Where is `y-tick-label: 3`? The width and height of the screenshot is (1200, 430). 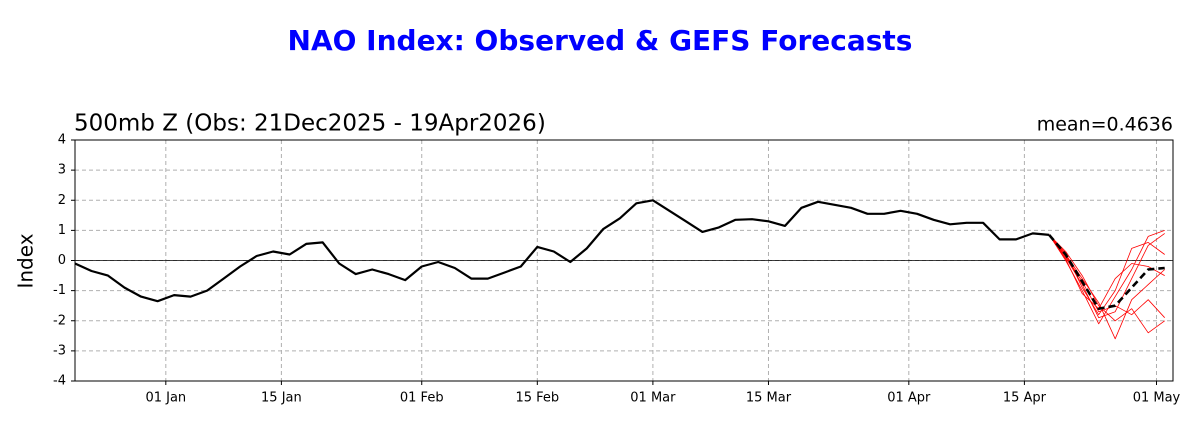 y-tick-label: 3 is located at coordinates (62, 170).